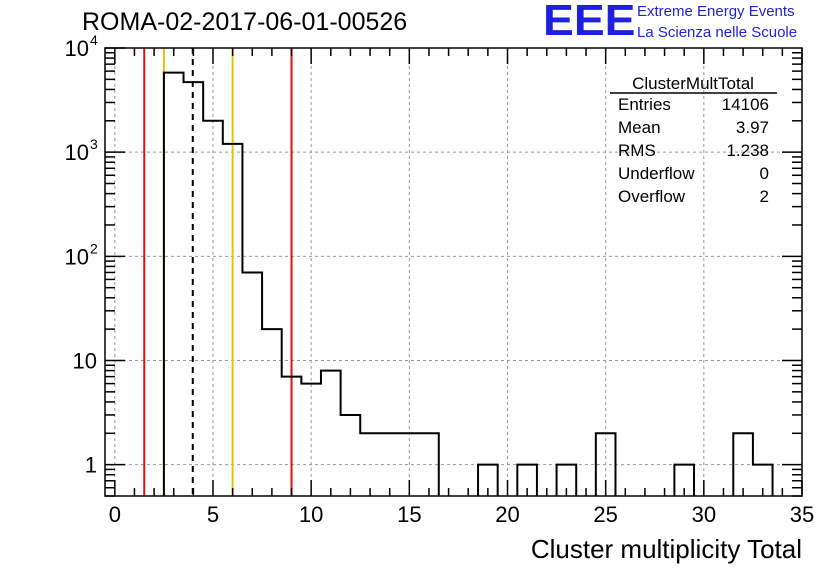  What do you see at coordinates (764, 196) in the screenshot?
I see `stats-value: 2` at bounding box center [764, 196].